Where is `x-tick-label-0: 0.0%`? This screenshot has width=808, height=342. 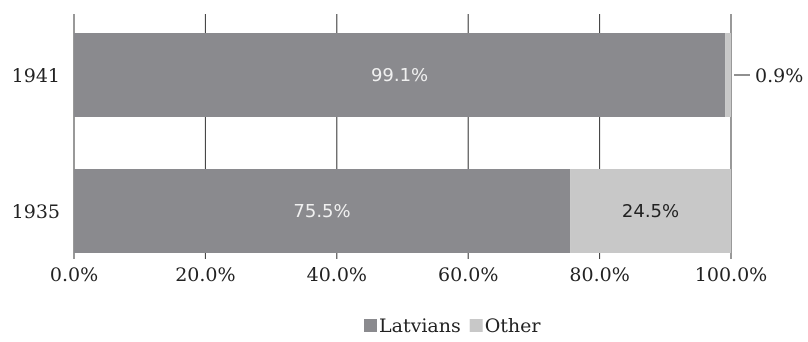
x-tick-label-0: 0.0% is located at coordinates (74, 275).